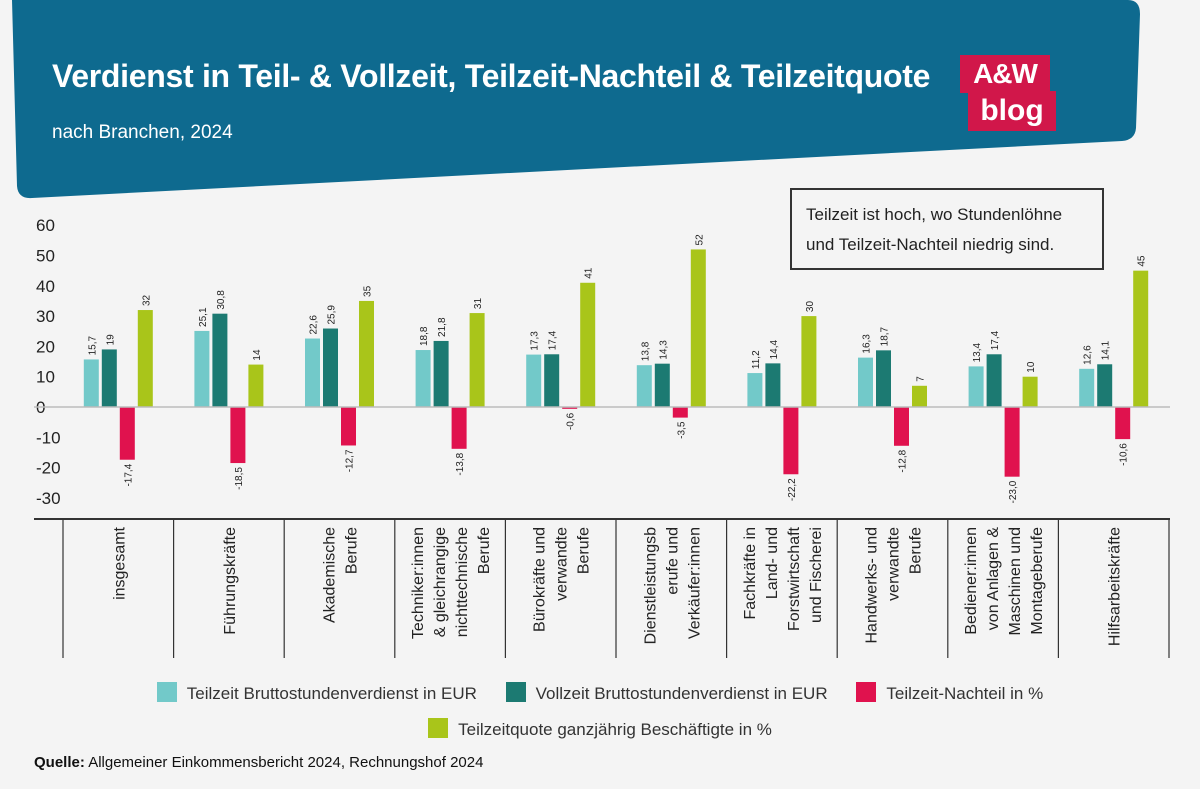  Describe the element at coordinates (478, 304) in the screenshot. I see `data-label: 31` at that location.